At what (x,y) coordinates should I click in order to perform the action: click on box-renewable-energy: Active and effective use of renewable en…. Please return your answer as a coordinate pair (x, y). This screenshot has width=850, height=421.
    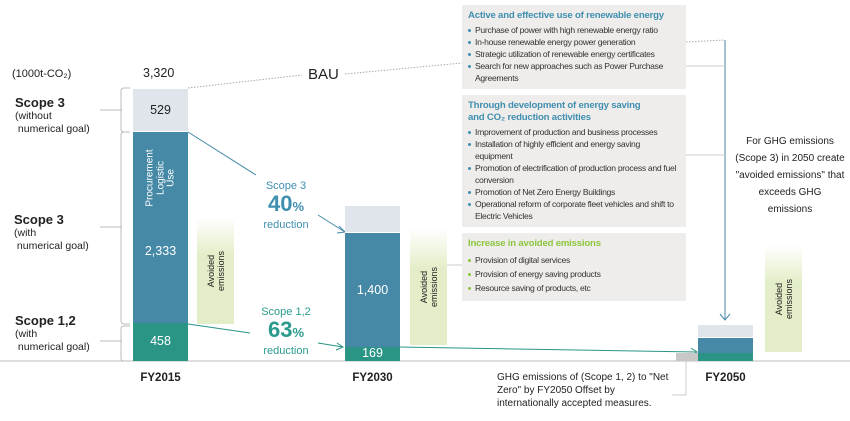
    Looking at the image, I should click on (574, 47).